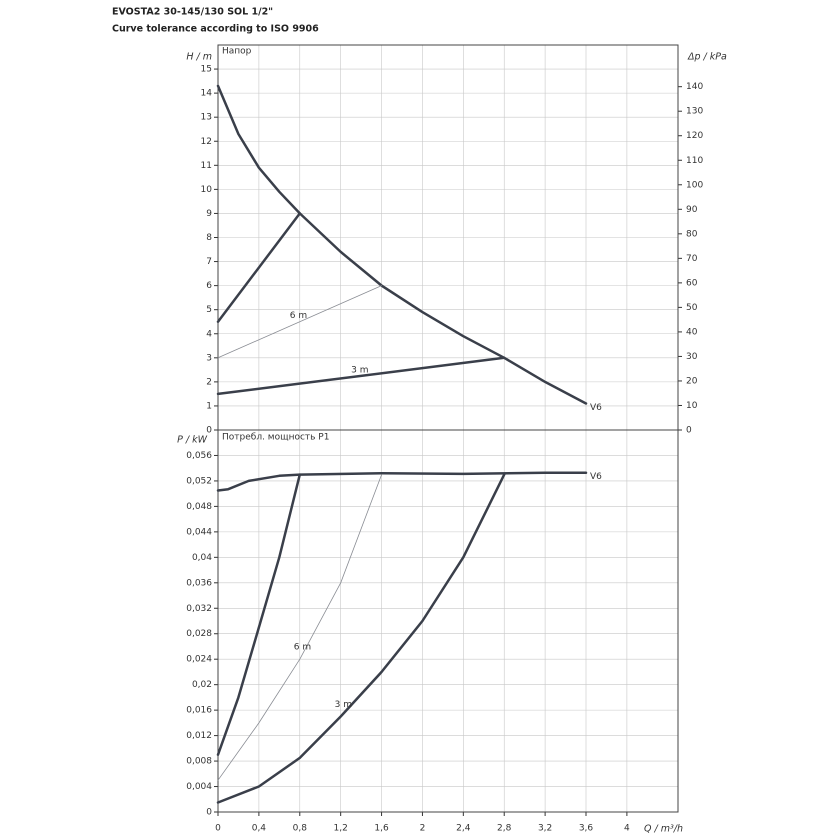  What do you see at coordinates (209, 406) in the screenshot?
I see `y-tick-label: 1` at bounding box center [209, 406].